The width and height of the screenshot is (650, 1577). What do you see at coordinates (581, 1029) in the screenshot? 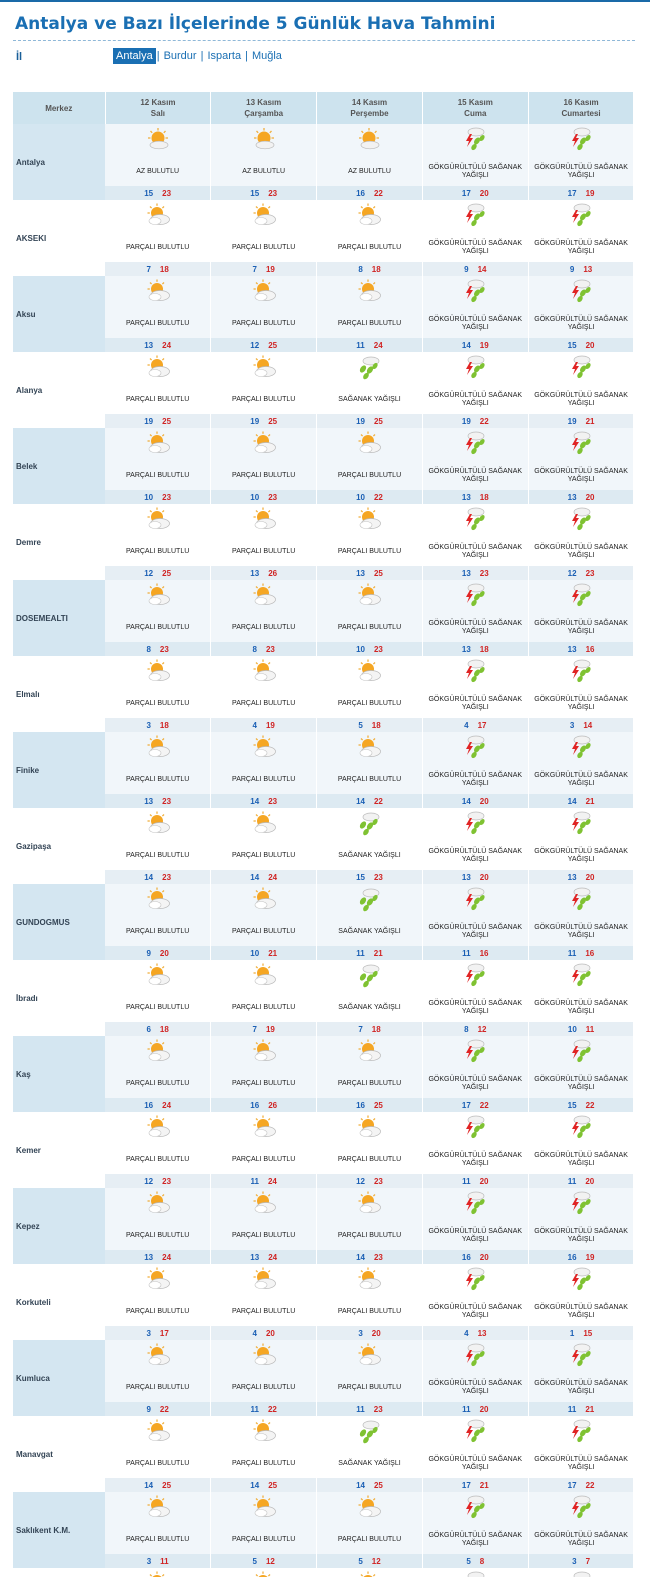
I see `temperature-cell: 10 11` at bounding box center [581, 1029].